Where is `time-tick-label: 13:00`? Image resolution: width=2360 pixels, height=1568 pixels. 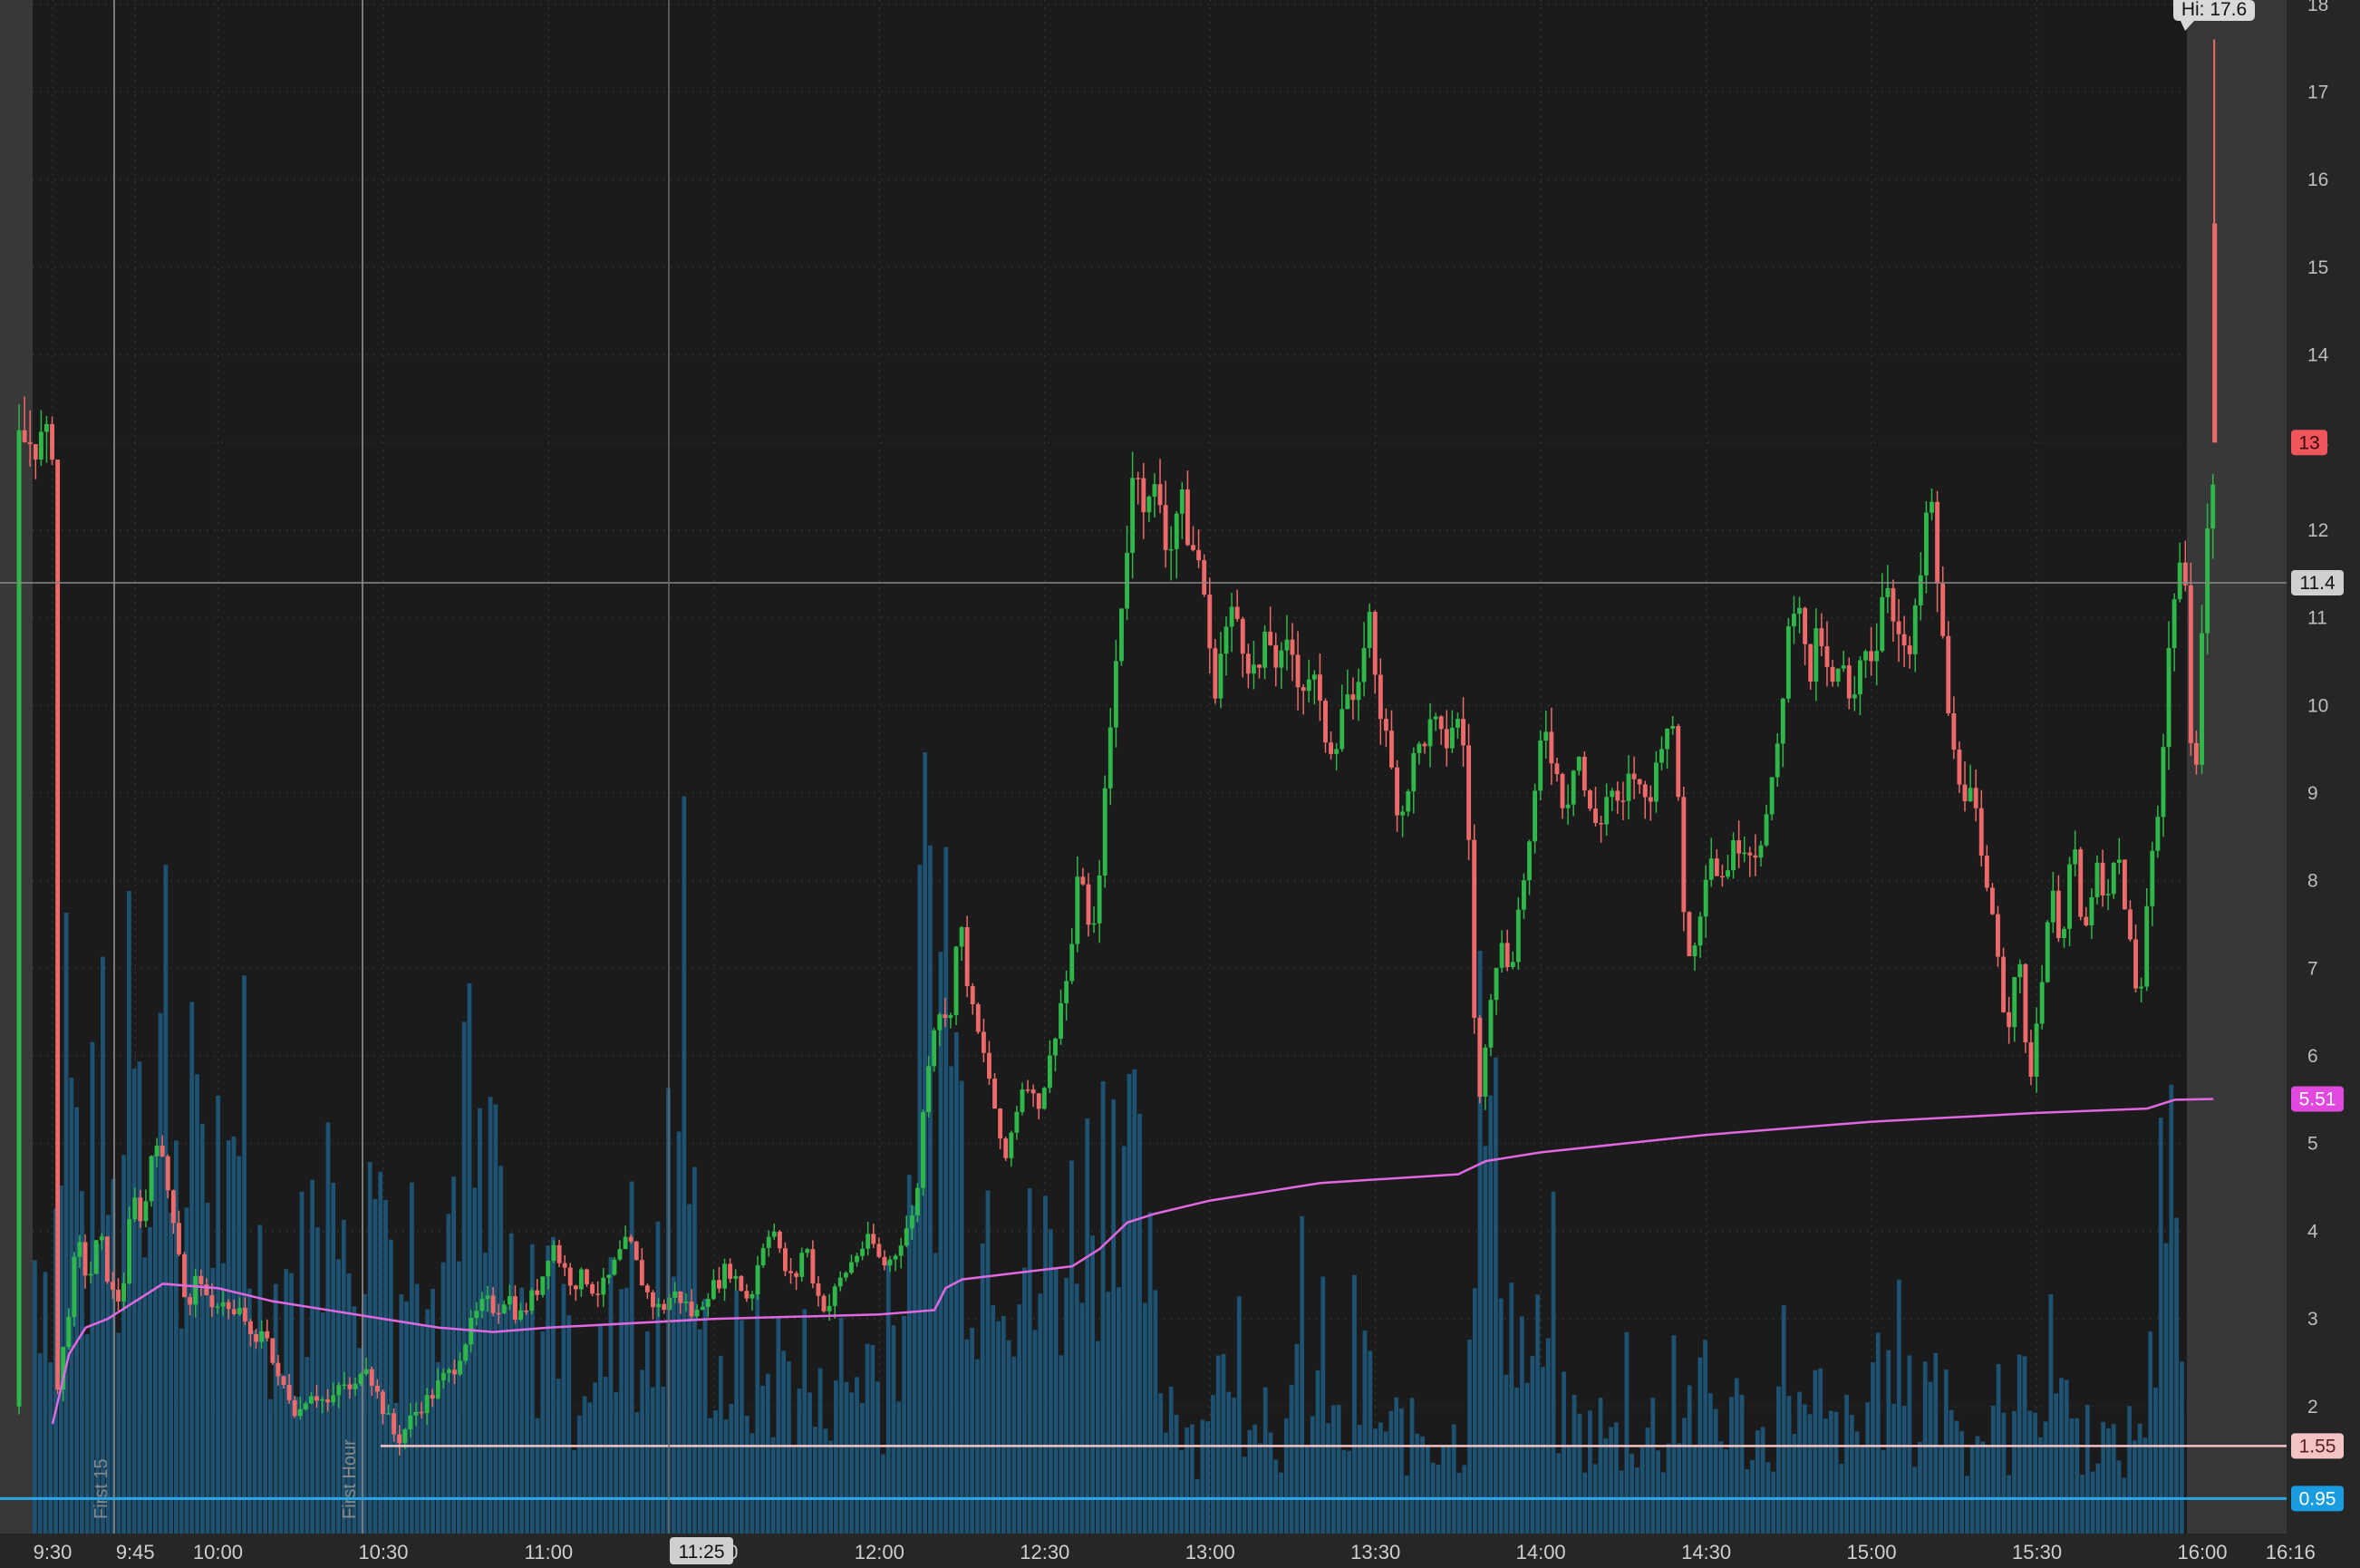 time-tick-label: 13:00 is located at coordinates (1210, 1552).